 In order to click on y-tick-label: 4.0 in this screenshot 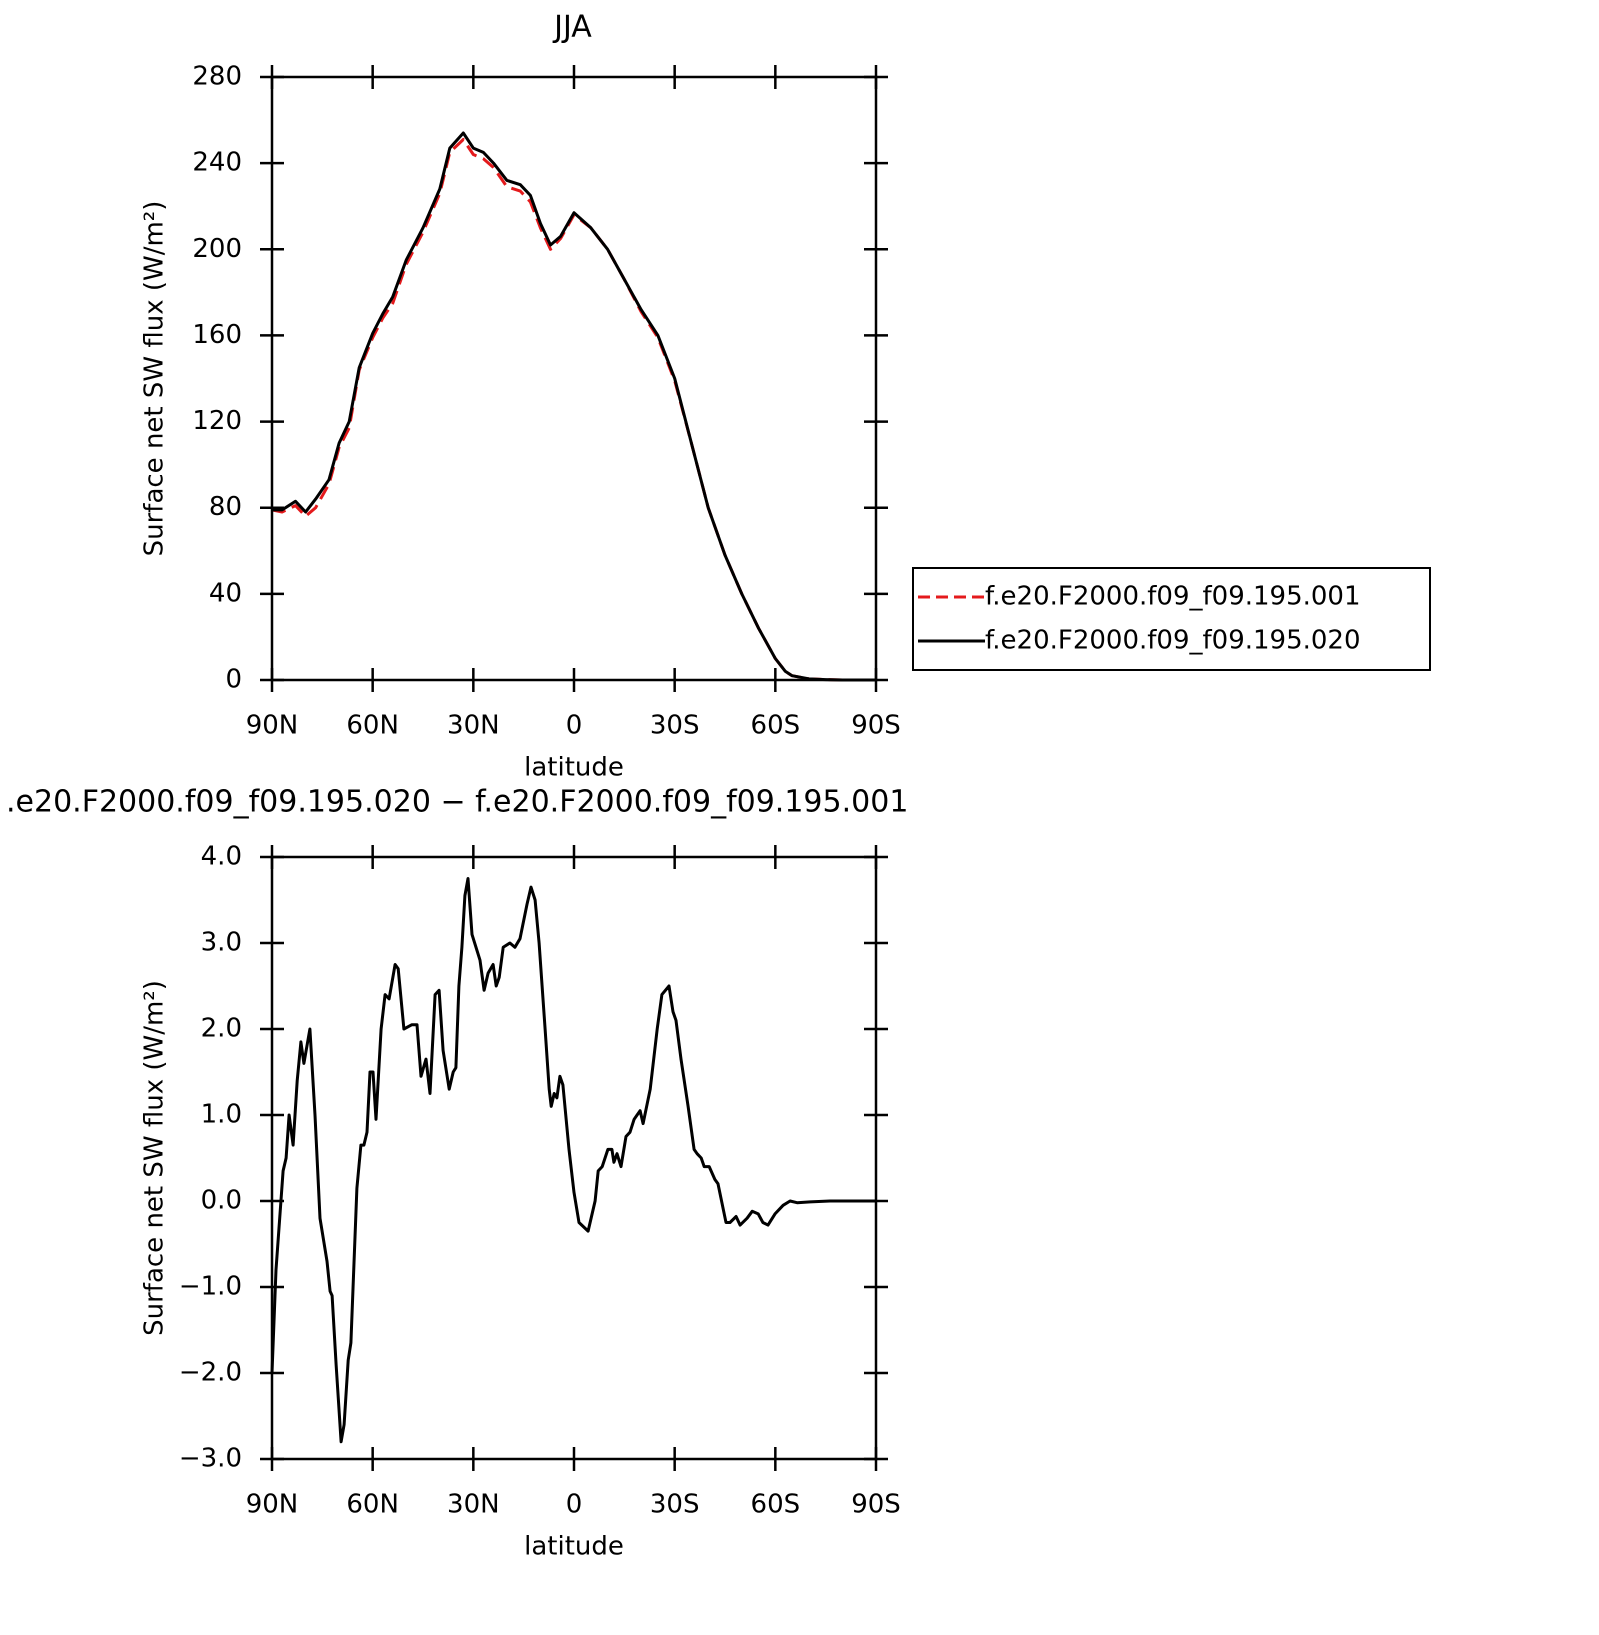, I will do `click(221, 857)`.